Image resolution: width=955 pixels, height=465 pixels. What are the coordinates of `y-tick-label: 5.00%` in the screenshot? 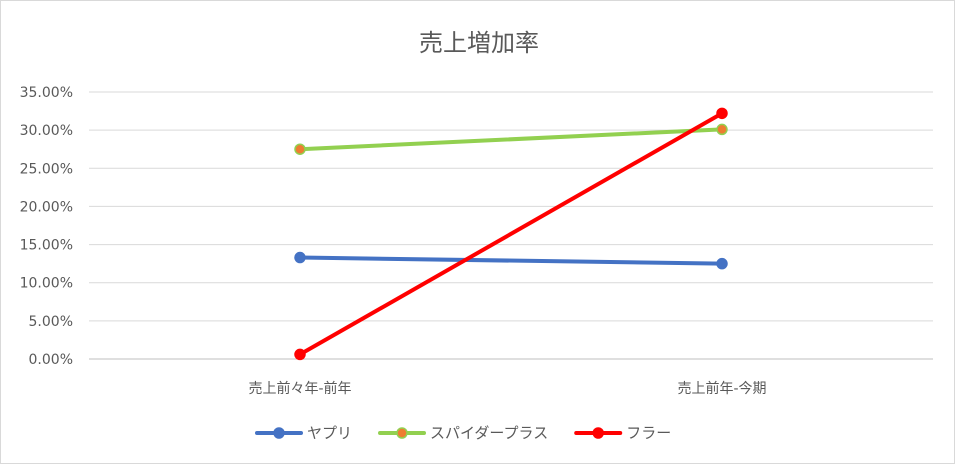 It's located at (51, 322).